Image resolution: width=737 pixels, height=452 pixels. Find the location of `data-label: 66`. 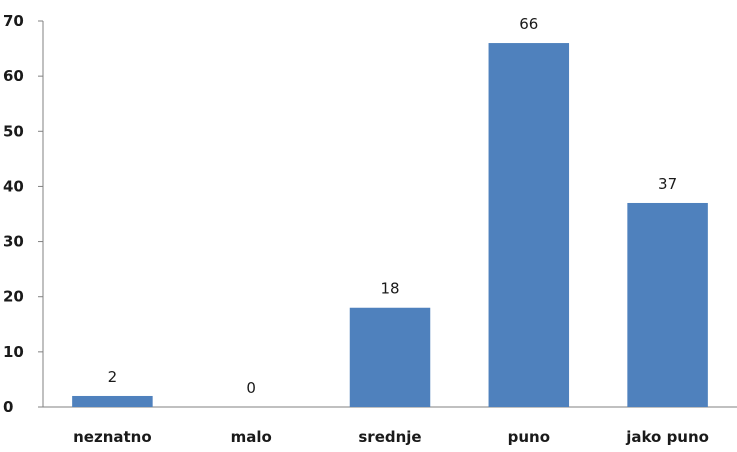

data-label: 66 is located at coordinates (528, 24).